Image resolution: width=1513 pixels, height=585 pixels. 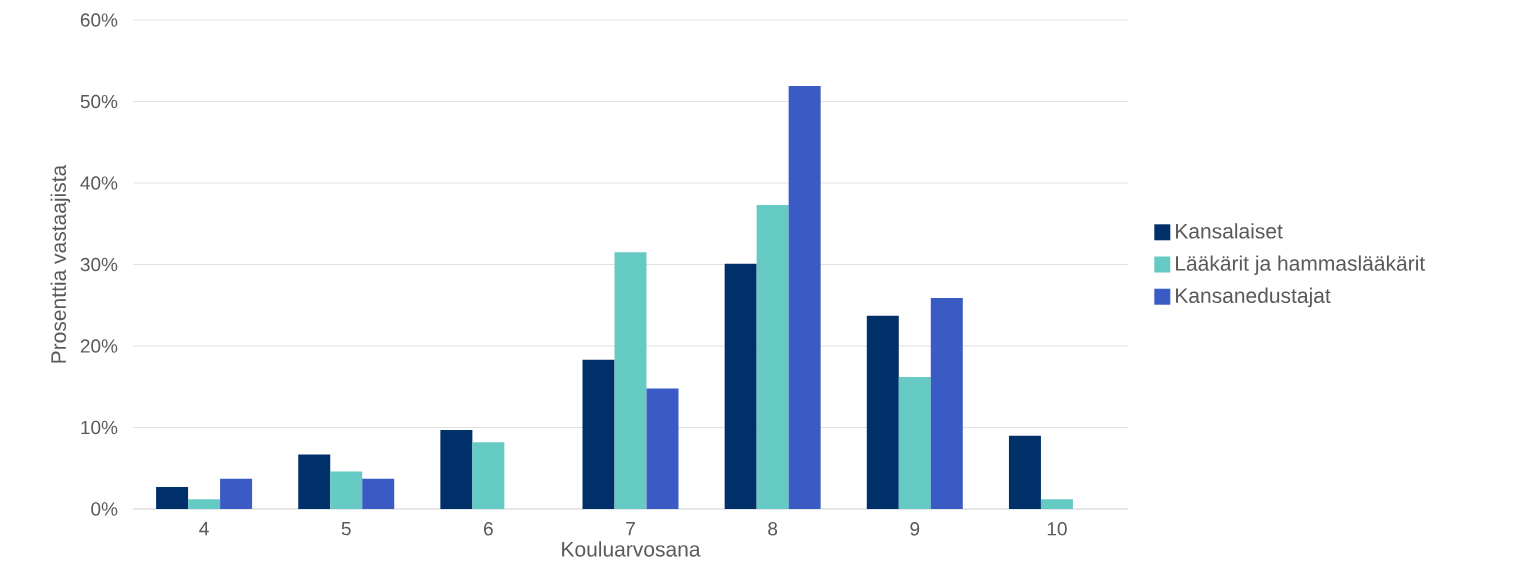 What do you see at coordinates (204, 529) in the screenshot?
I see `x-tick-label: 4` at bounding box center [204, 529].